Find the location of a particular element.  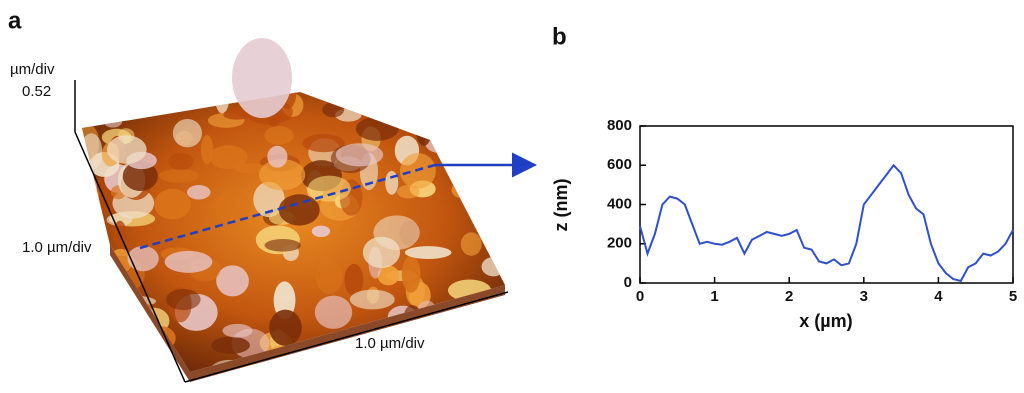

panel-label: b is located at coordinates (559, 36).